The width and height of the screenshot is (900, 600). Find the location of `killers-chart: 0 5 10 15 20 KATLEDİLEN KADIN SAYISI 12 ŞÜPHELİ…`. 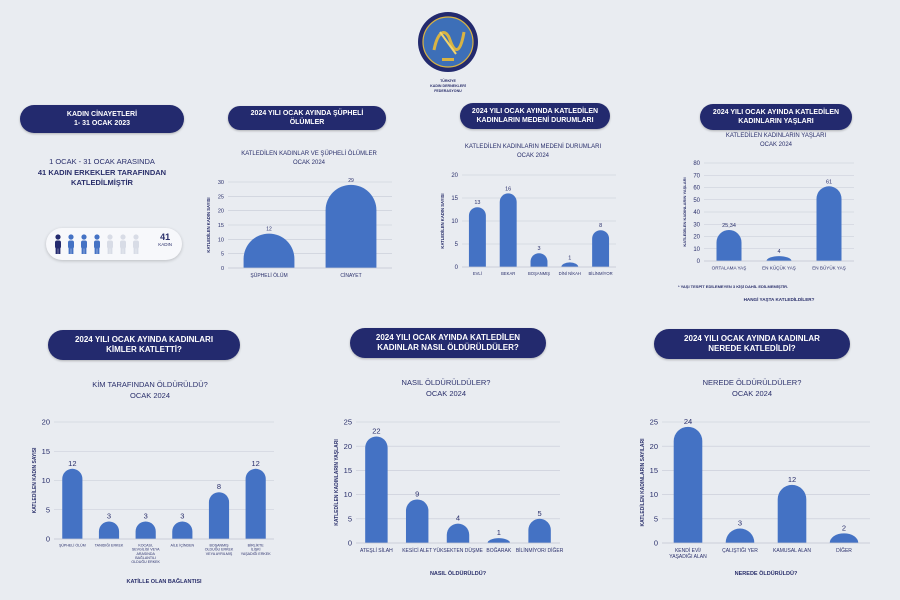

killers-chart: 0 5 10 15 20 KATLEDİLEN KADIN SAYISI 12 ŞÜPHELİ… is located at coordinates (152, 501).